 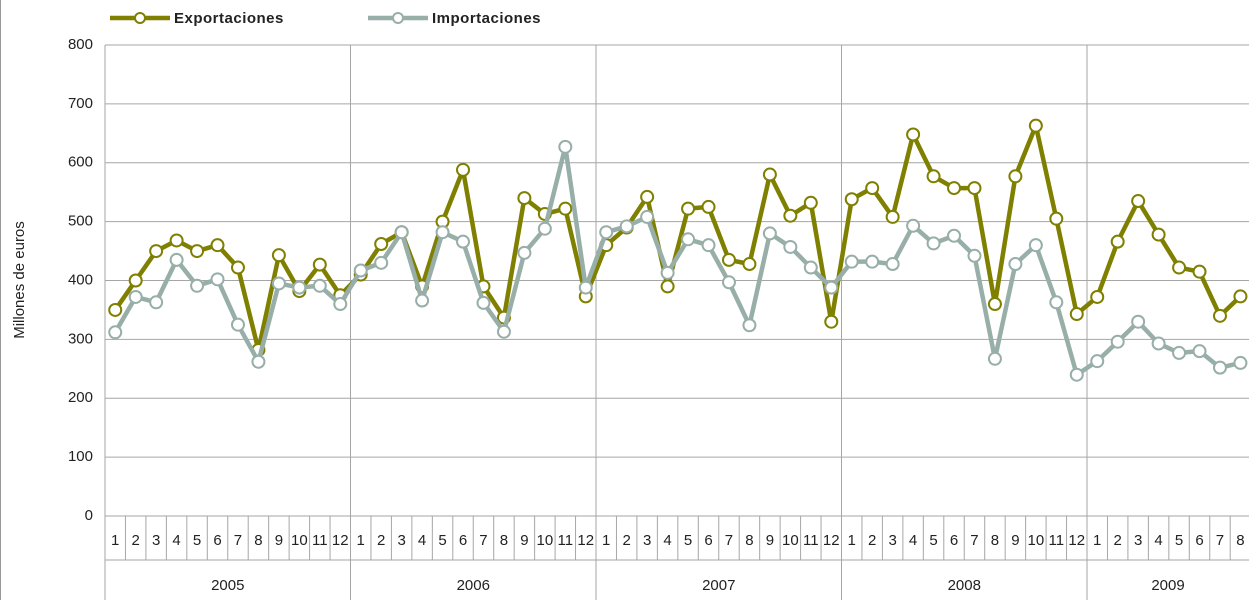 What do you see at coordinates (790, 540) in the screenshot?
I see `x-tick-label: 10` at bounding box center [790, 540].